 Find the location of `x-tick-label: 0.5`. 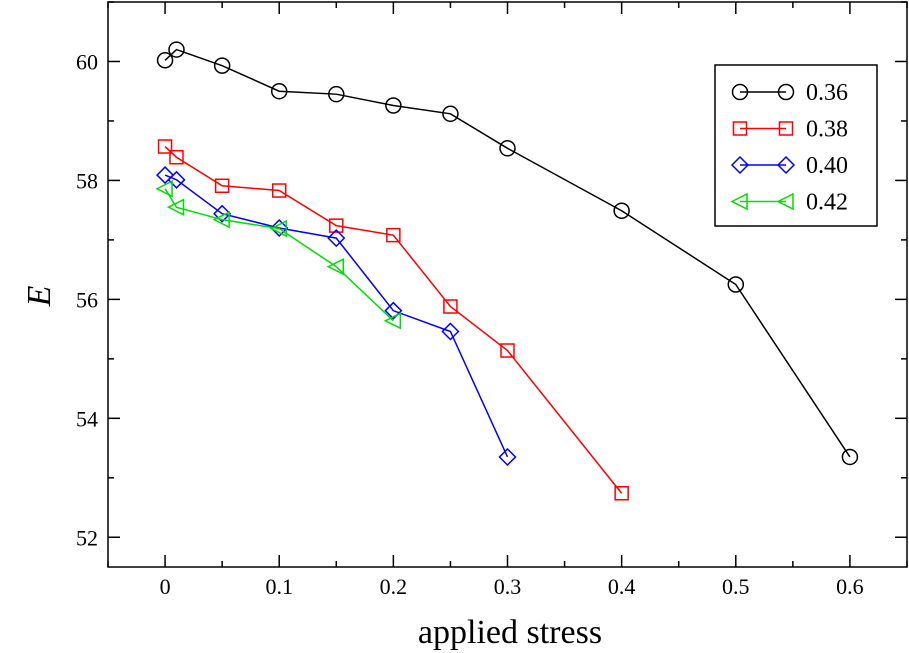

x-tick-label: 0.5 is located at coordinates (736, 586).